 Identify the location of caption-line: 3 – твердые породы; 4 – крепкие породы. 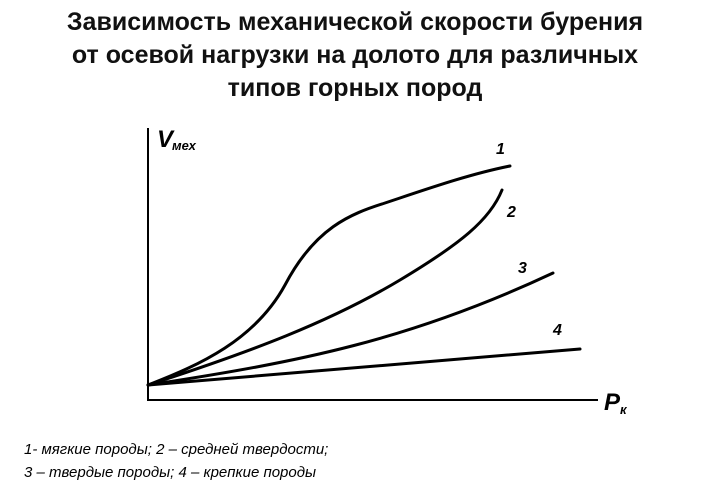
(170, 472).